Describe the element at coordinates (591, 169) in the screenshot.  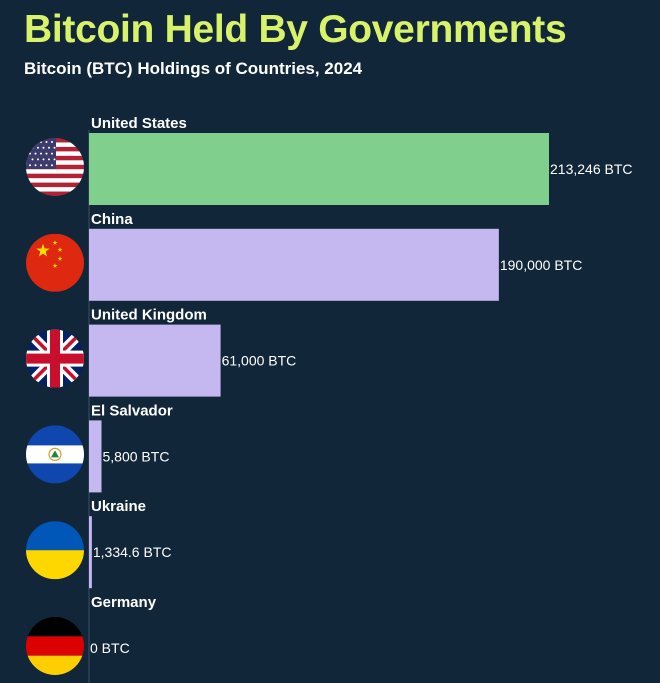
I see `value-label: 213,246 BTC` at that location.